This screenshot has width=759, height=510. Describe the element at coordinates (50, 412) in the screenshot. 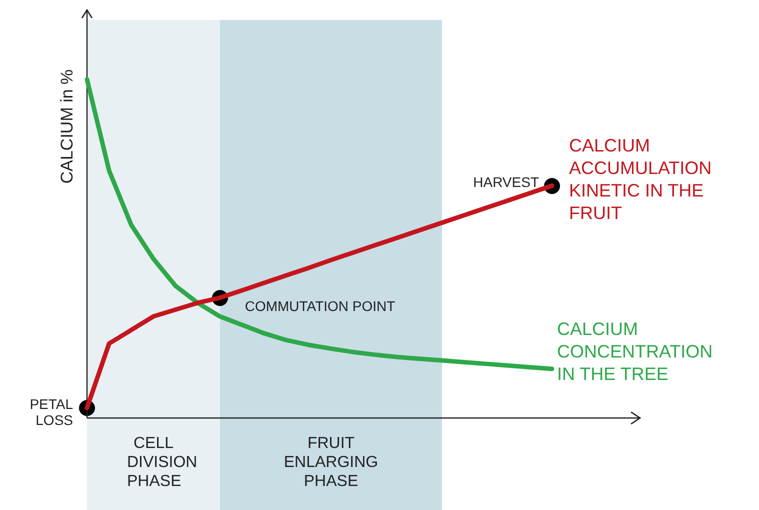

I see `text: PETAL LOSS` at that location.